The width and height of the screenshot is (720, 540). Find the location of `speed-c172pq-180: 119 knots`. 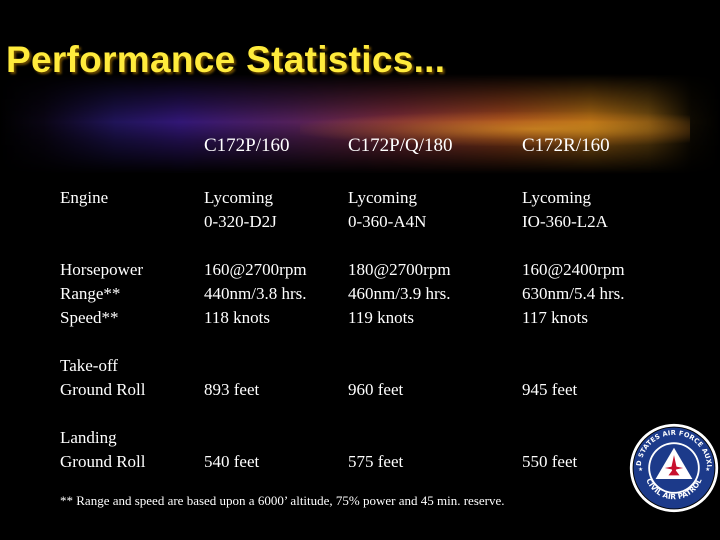

speed-c172pq-180: 119 knots is located at coordinates (381, 317).